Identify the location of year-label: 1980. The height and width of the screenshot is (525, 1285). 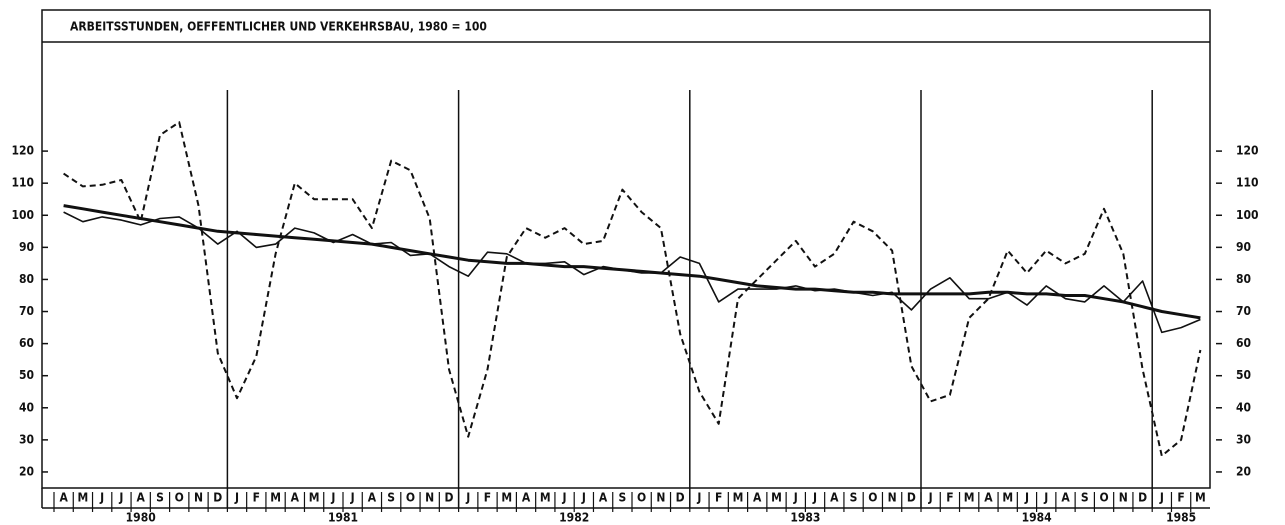
(141, 518).